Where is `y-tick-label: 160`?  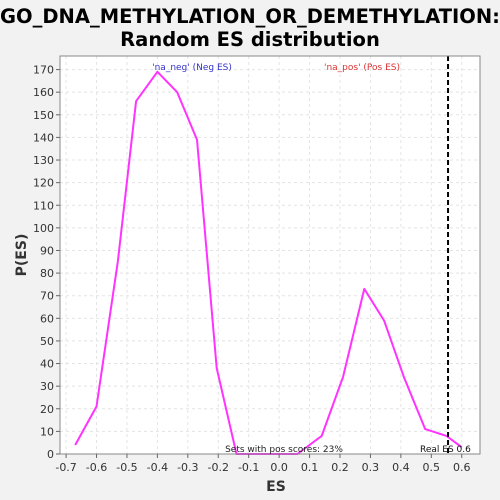 y-tick-label: 160 is located at coordinates (43, 92).